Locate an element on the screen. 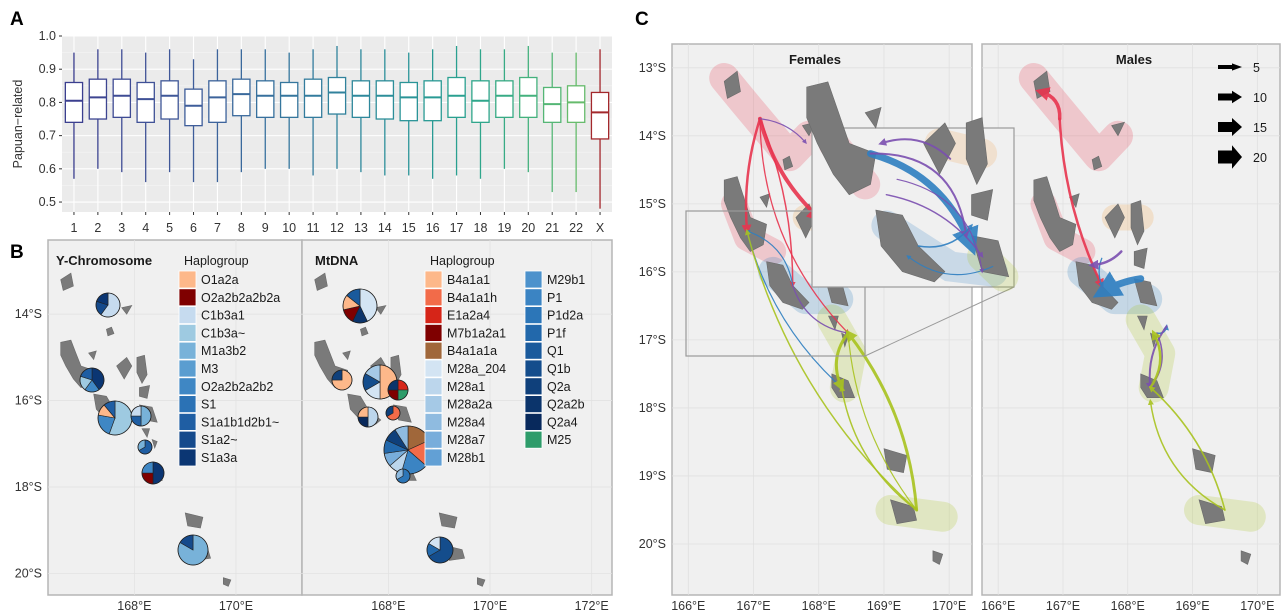  a-xtick-label: 8 is located at coordinates (241, 228).